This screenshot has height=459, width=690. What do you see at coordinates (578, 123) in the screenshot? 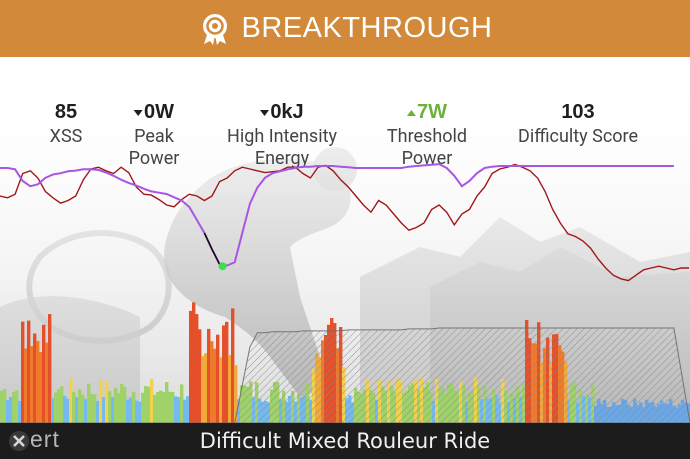
I see `stat-difficulty-score: 103 Difficulty Score` at bounding box center [578, 123].